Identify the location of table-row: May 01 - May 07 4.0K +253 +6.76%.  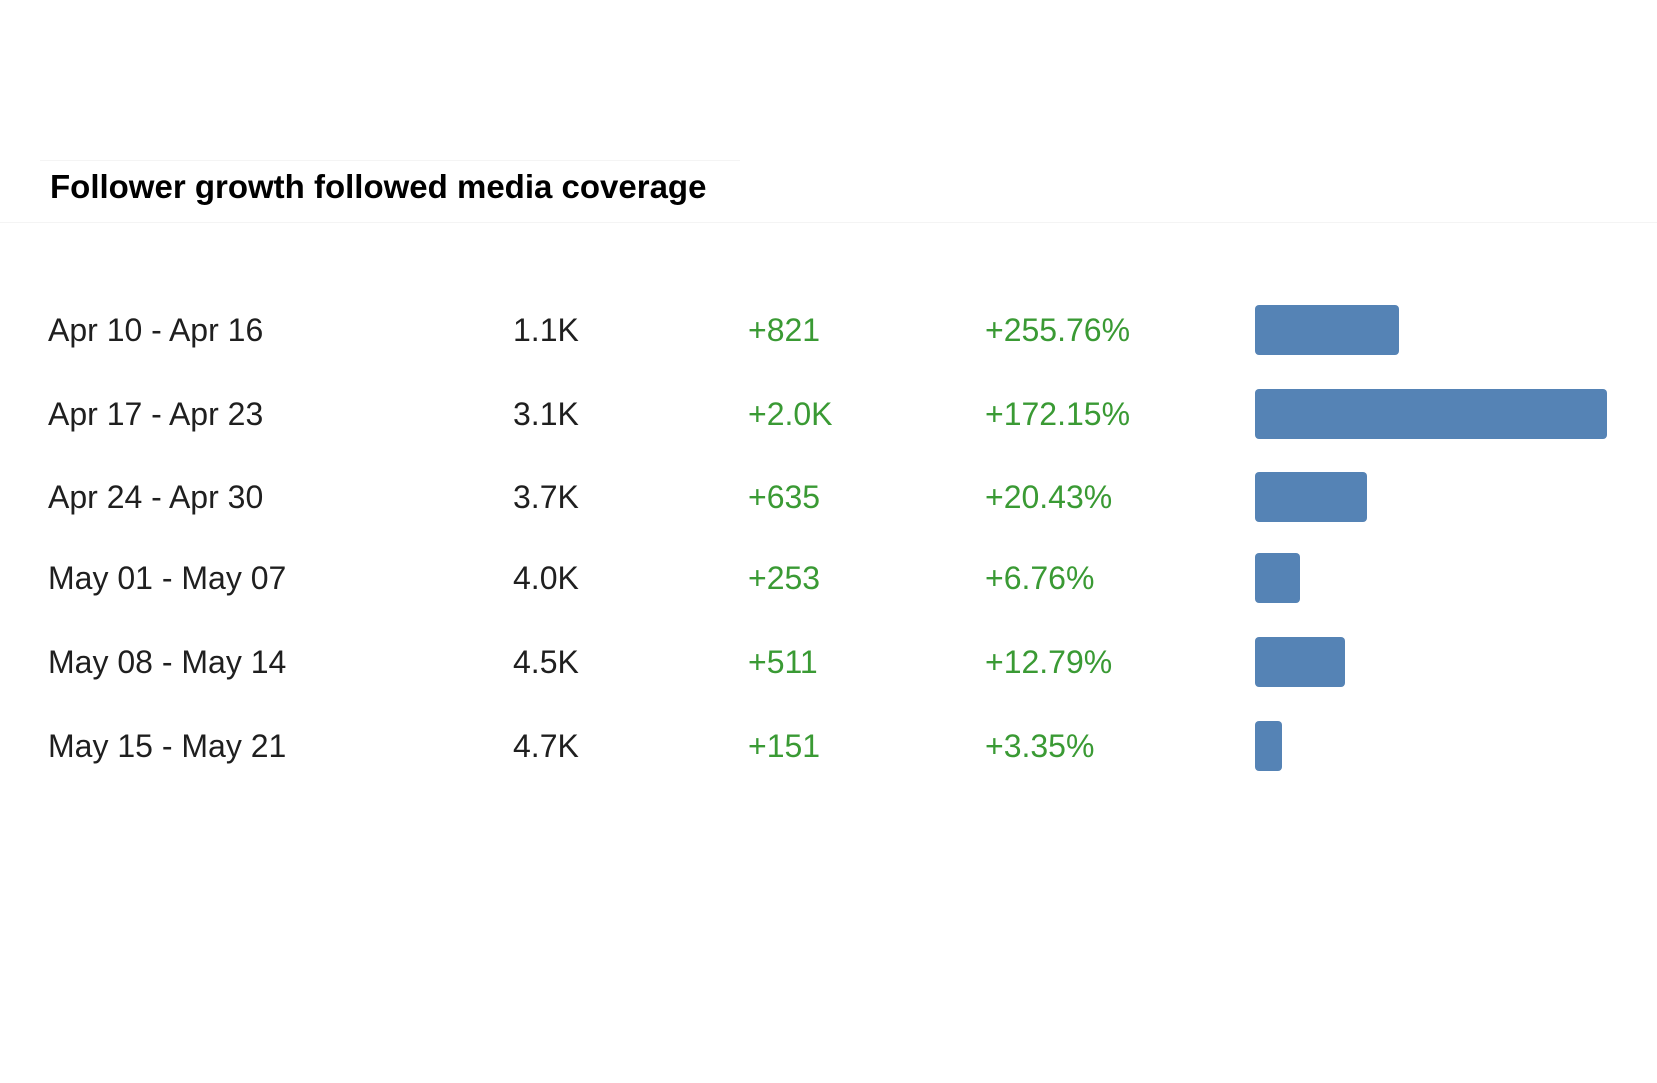
(828, 578).